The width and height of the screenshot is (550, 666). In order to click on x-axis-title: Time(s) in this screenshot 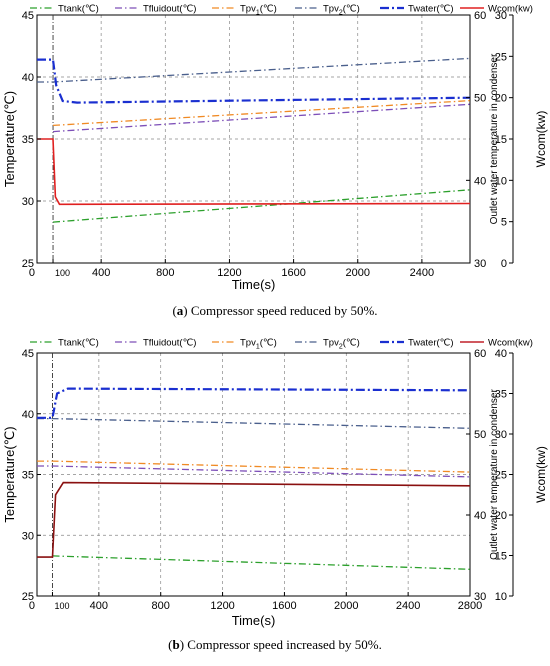, I will do `click(254, 620)`.